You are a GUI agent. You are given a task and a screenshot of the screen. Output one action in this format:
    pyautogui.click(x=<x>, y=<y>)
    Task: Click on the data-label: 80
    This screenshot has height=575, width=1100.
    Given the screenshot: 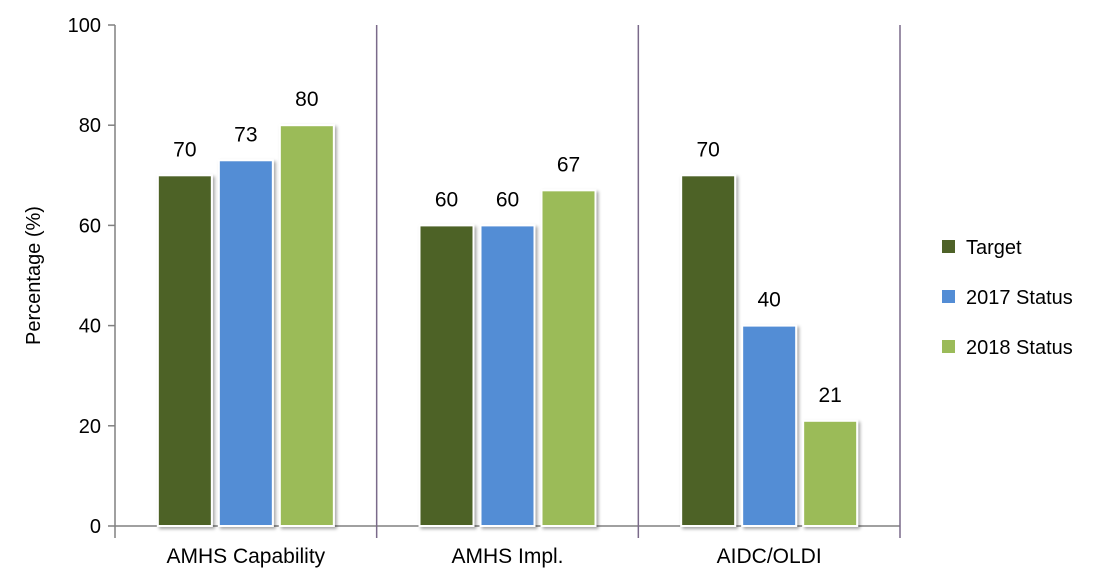 What is the action you would take?
    pyautogui.click(x=306, y=99)
    